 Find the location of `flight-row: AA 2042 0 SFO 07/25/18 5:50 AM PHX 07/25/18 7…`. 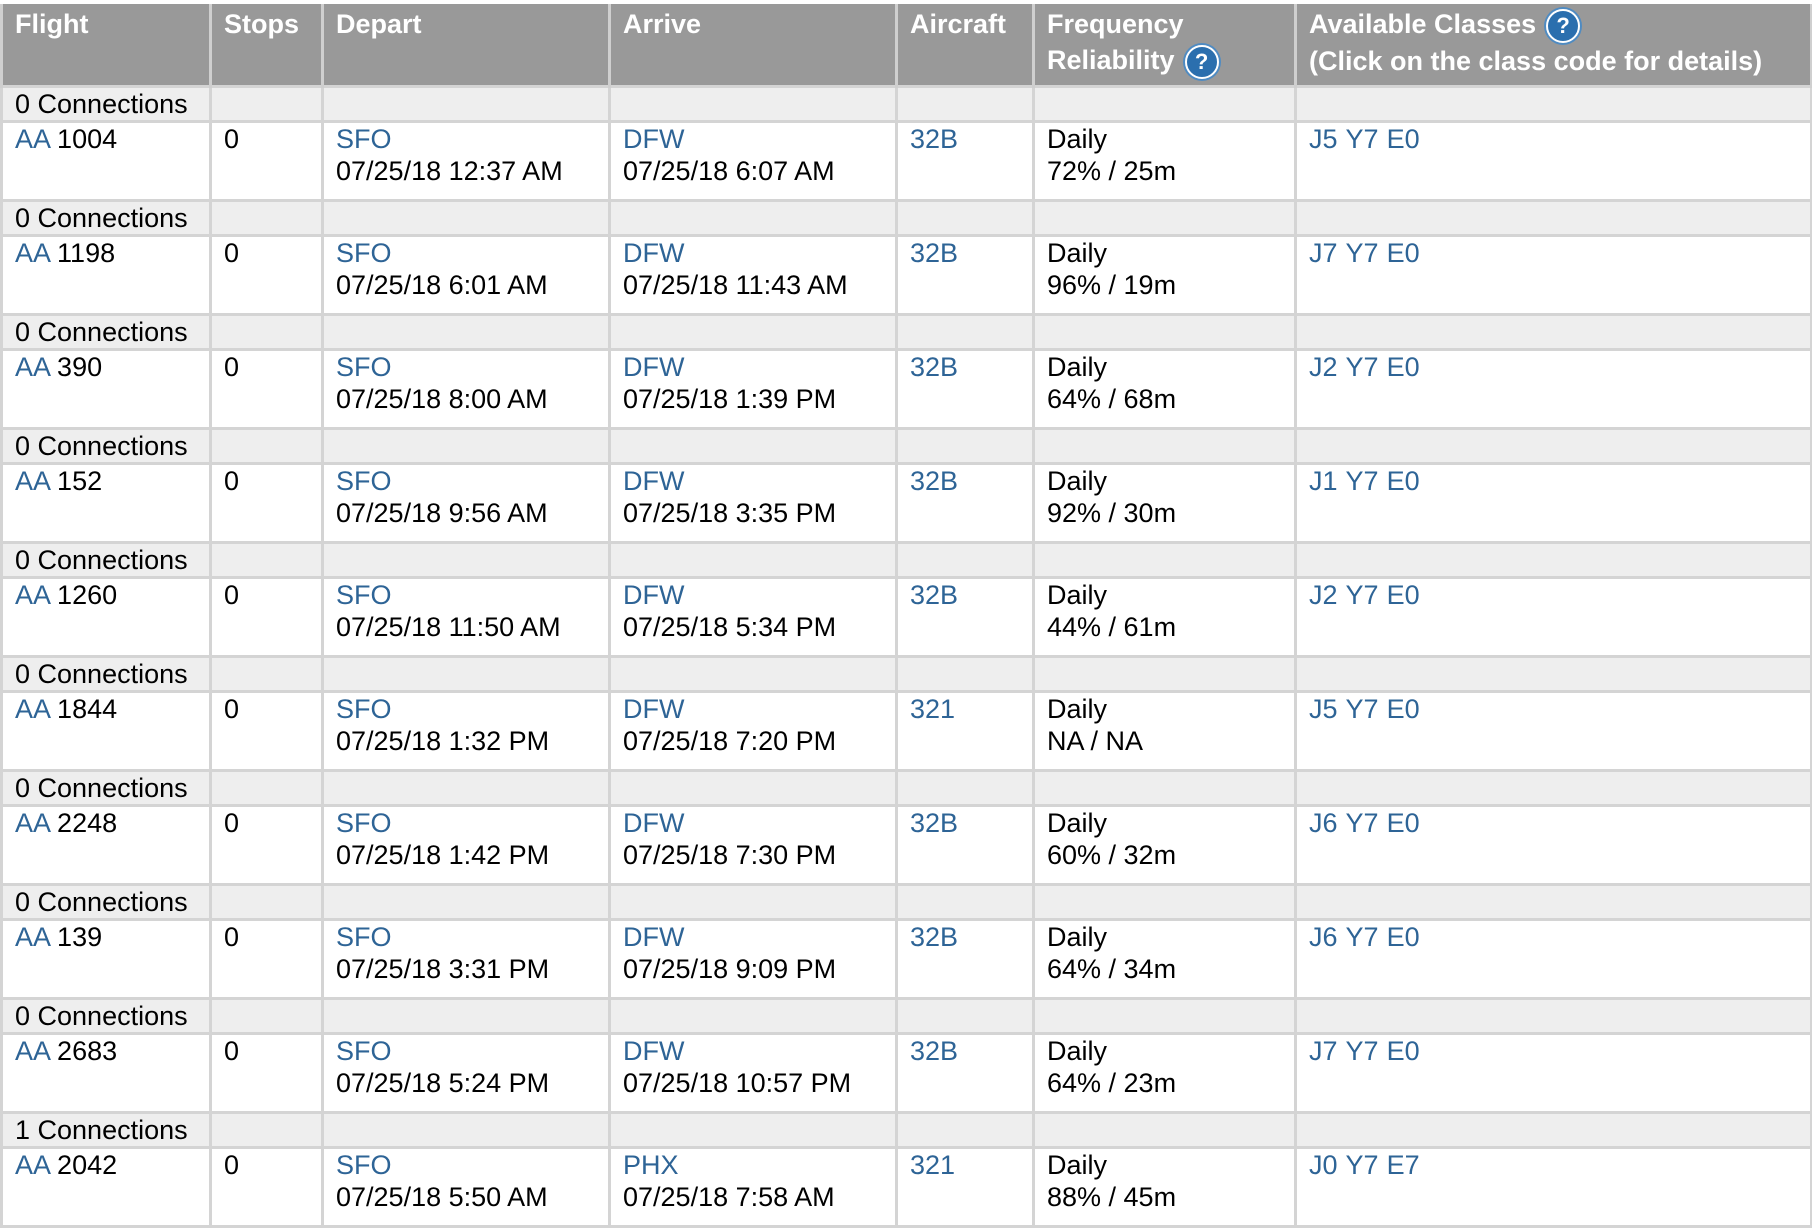

flight-row: AA 2042 0 SFO 07/25/18 5:50 AM PHX 07/25/18 7… is located at coordinates (906, 1186).